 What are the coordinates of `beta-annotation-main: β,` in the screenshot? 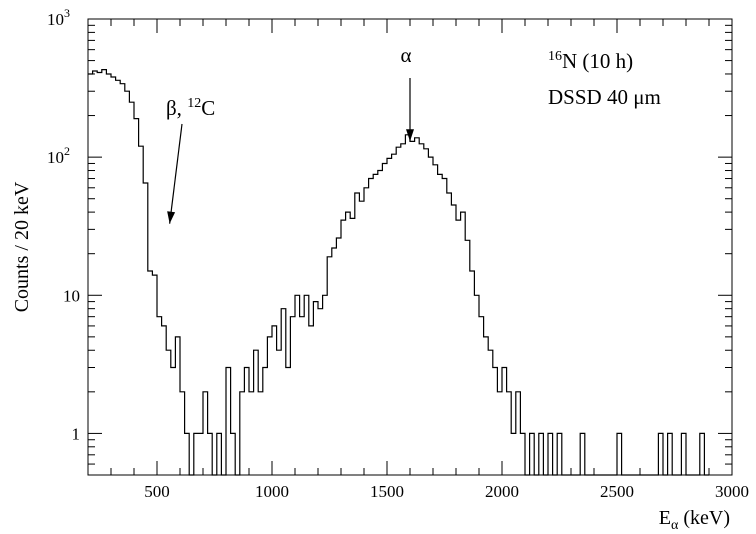 It's located at (176, 108).